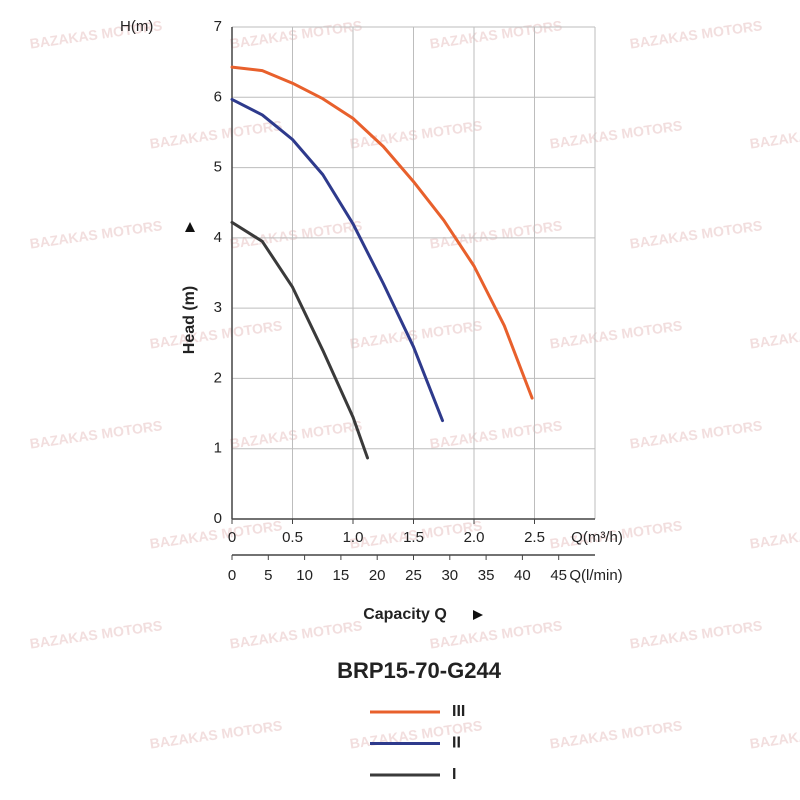  What do you see at coordinates (268, 575) in the screenshot?
I see `x2-tick-label: 5` at bounding box center [268, 575].